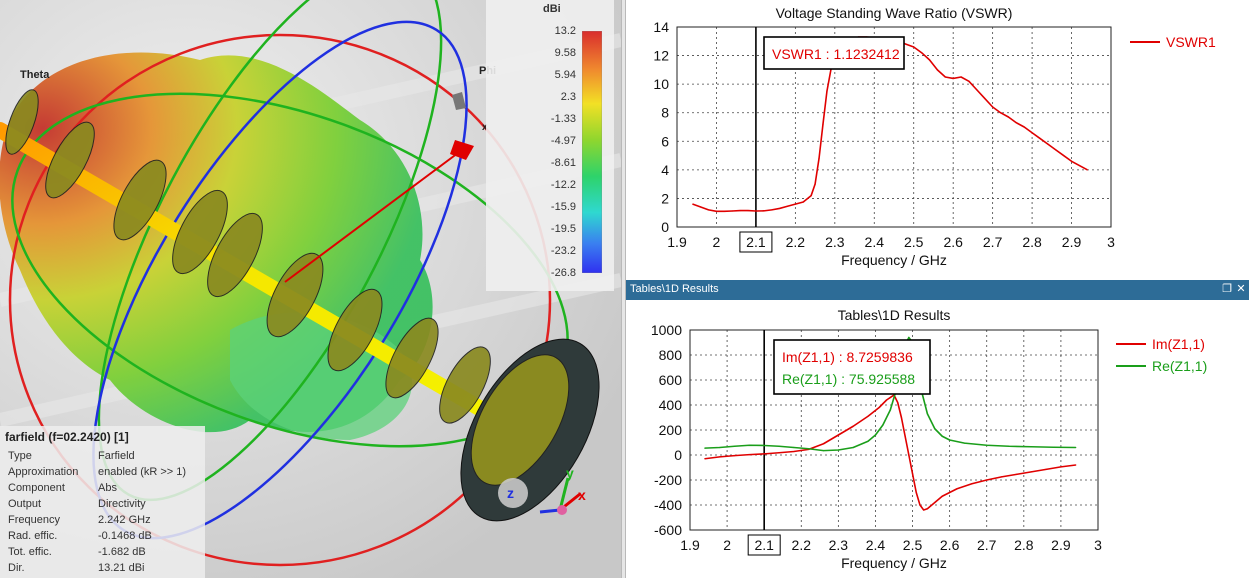 Image resolution: width=1249 pixels, height=578 pixels. Describe the element at coordinates (563, 163) in the screenshot. I see `colorbar-tick-label: -8.61` at that location.